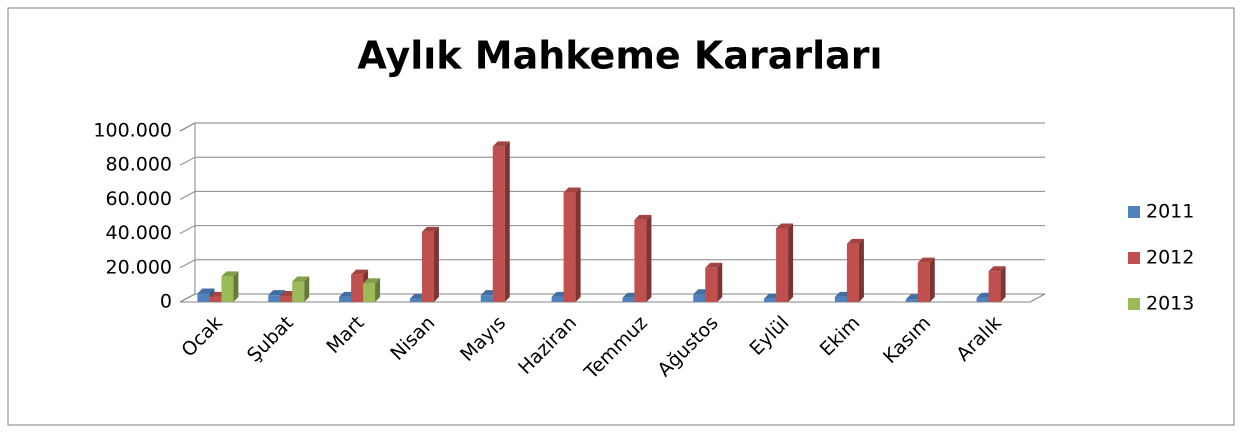  Describe the element at coordinates (139, 267) in the screenshot. I see `y-tick-label: 20.000` at that location.